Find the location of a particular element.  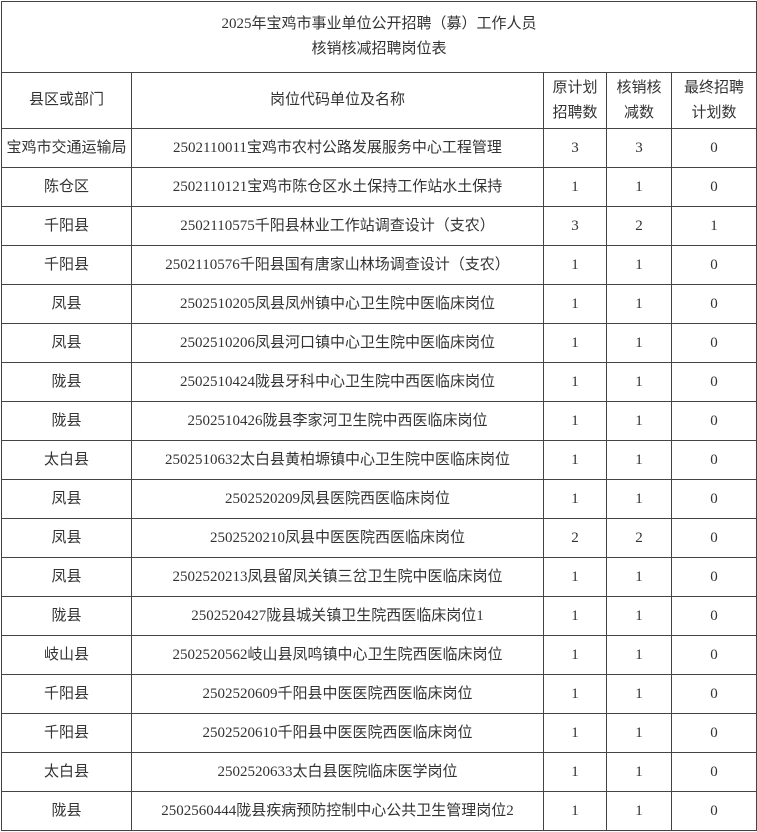

table-row: 千阳县 2502110576千阳县国有唐家山林场调查设计（支农） 1 1 0 is located at coordinates (379, 265).